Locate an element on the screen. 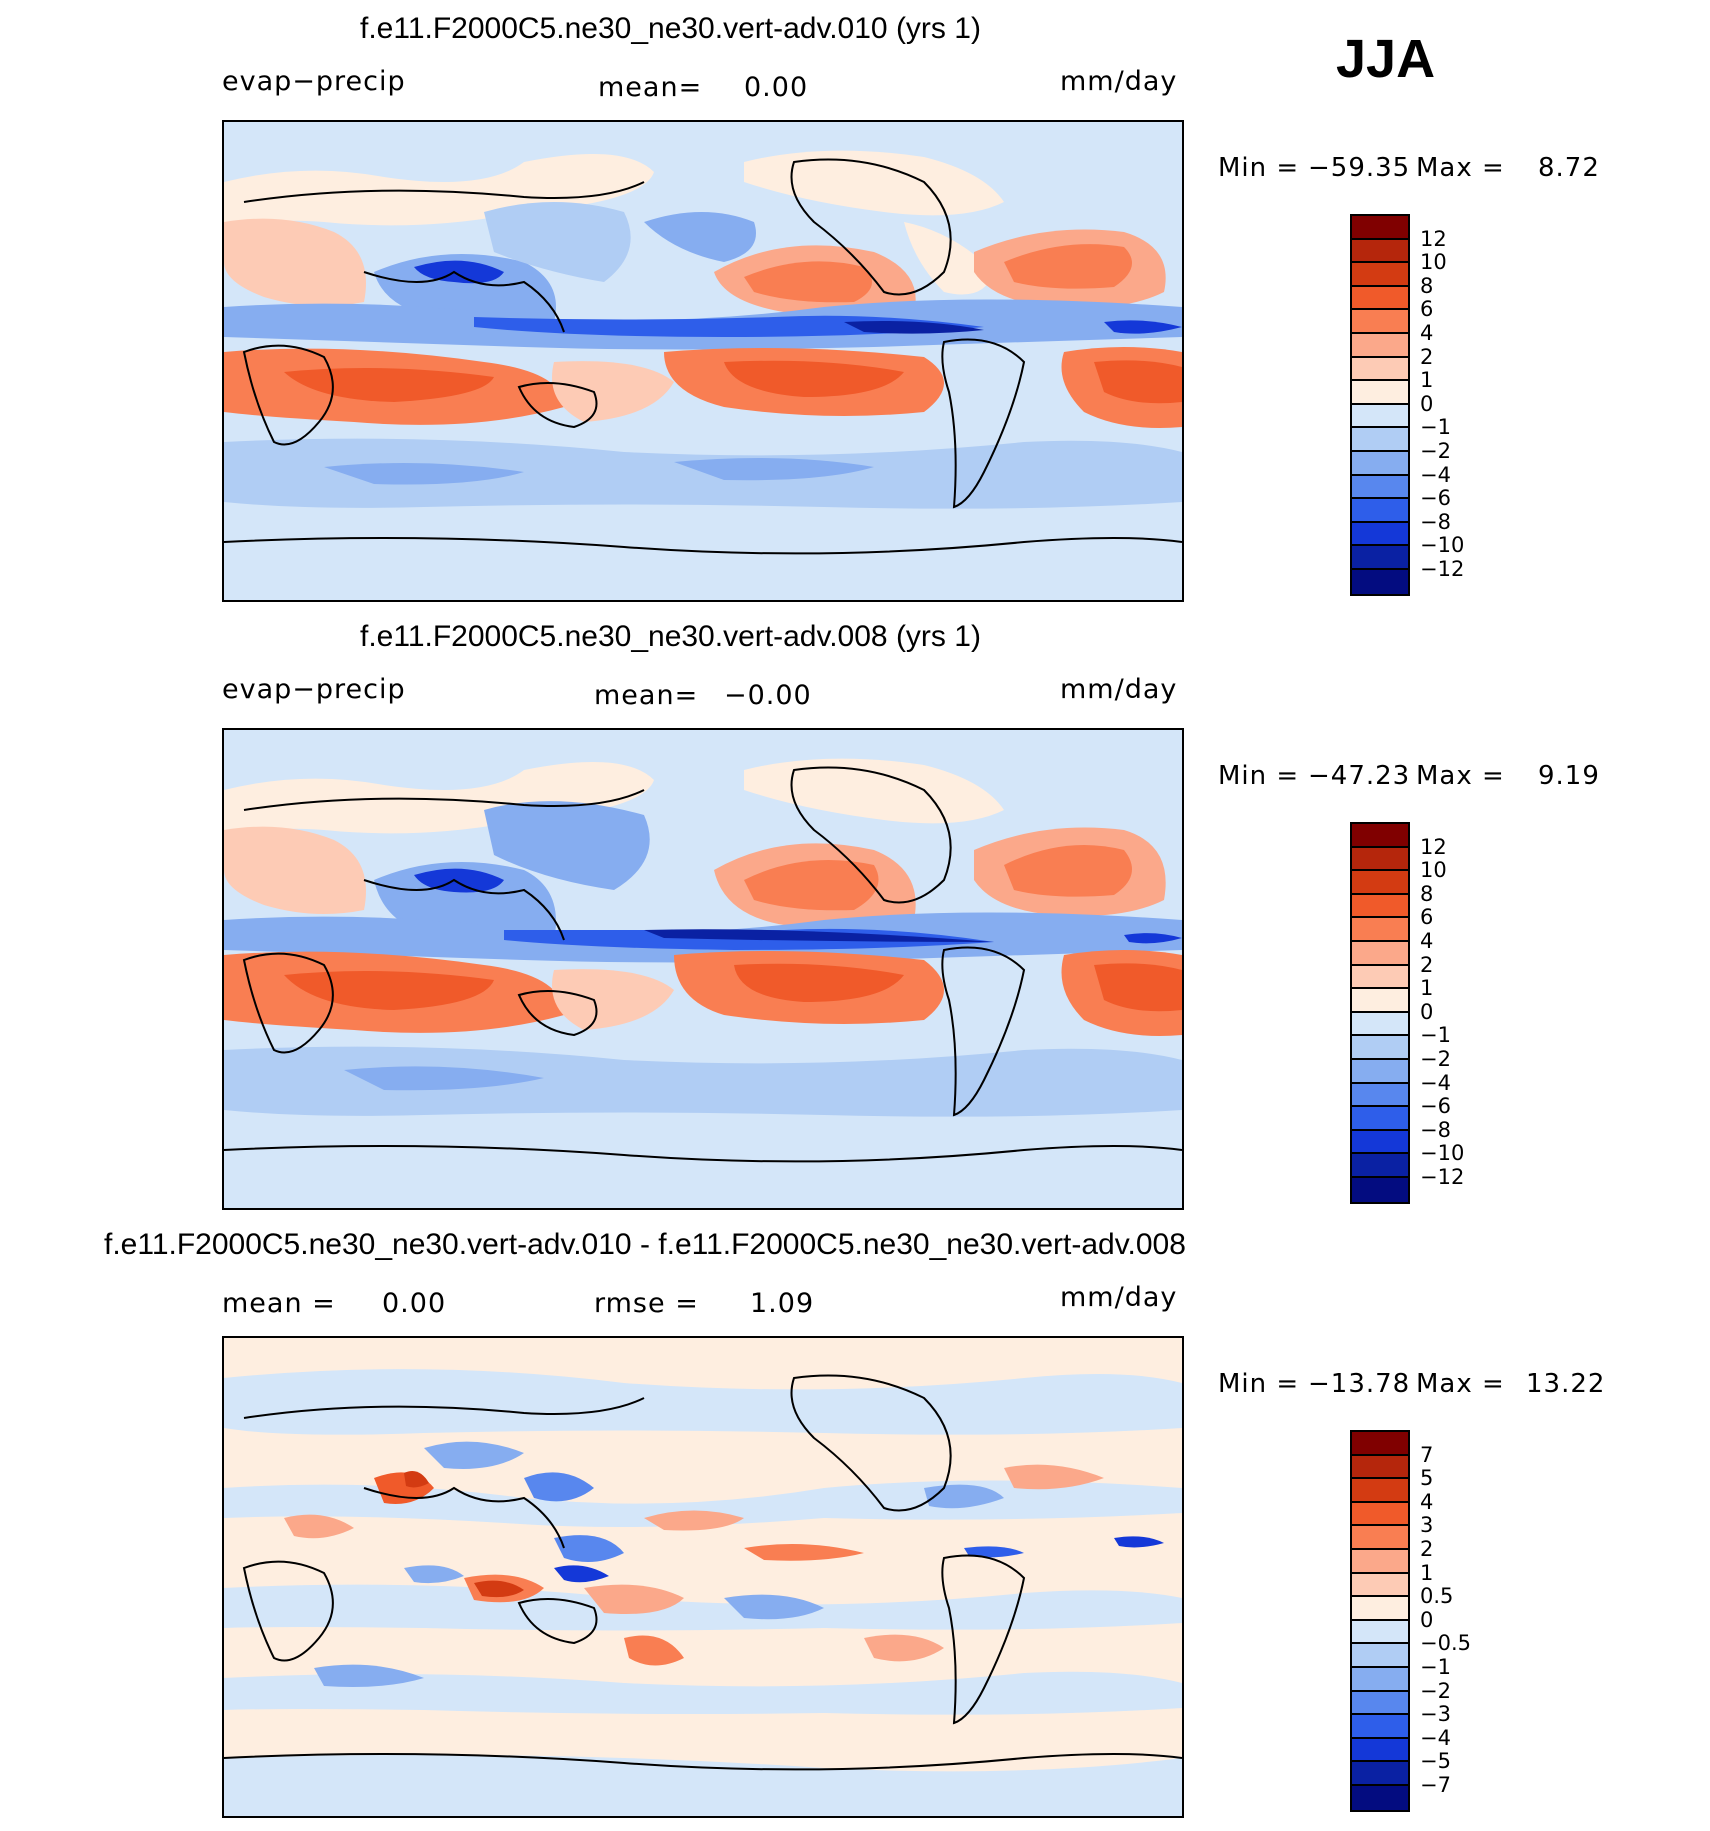 This screenshot has height=1831, width=1710. season-label: JJA is located at coordinates (1386, 59).